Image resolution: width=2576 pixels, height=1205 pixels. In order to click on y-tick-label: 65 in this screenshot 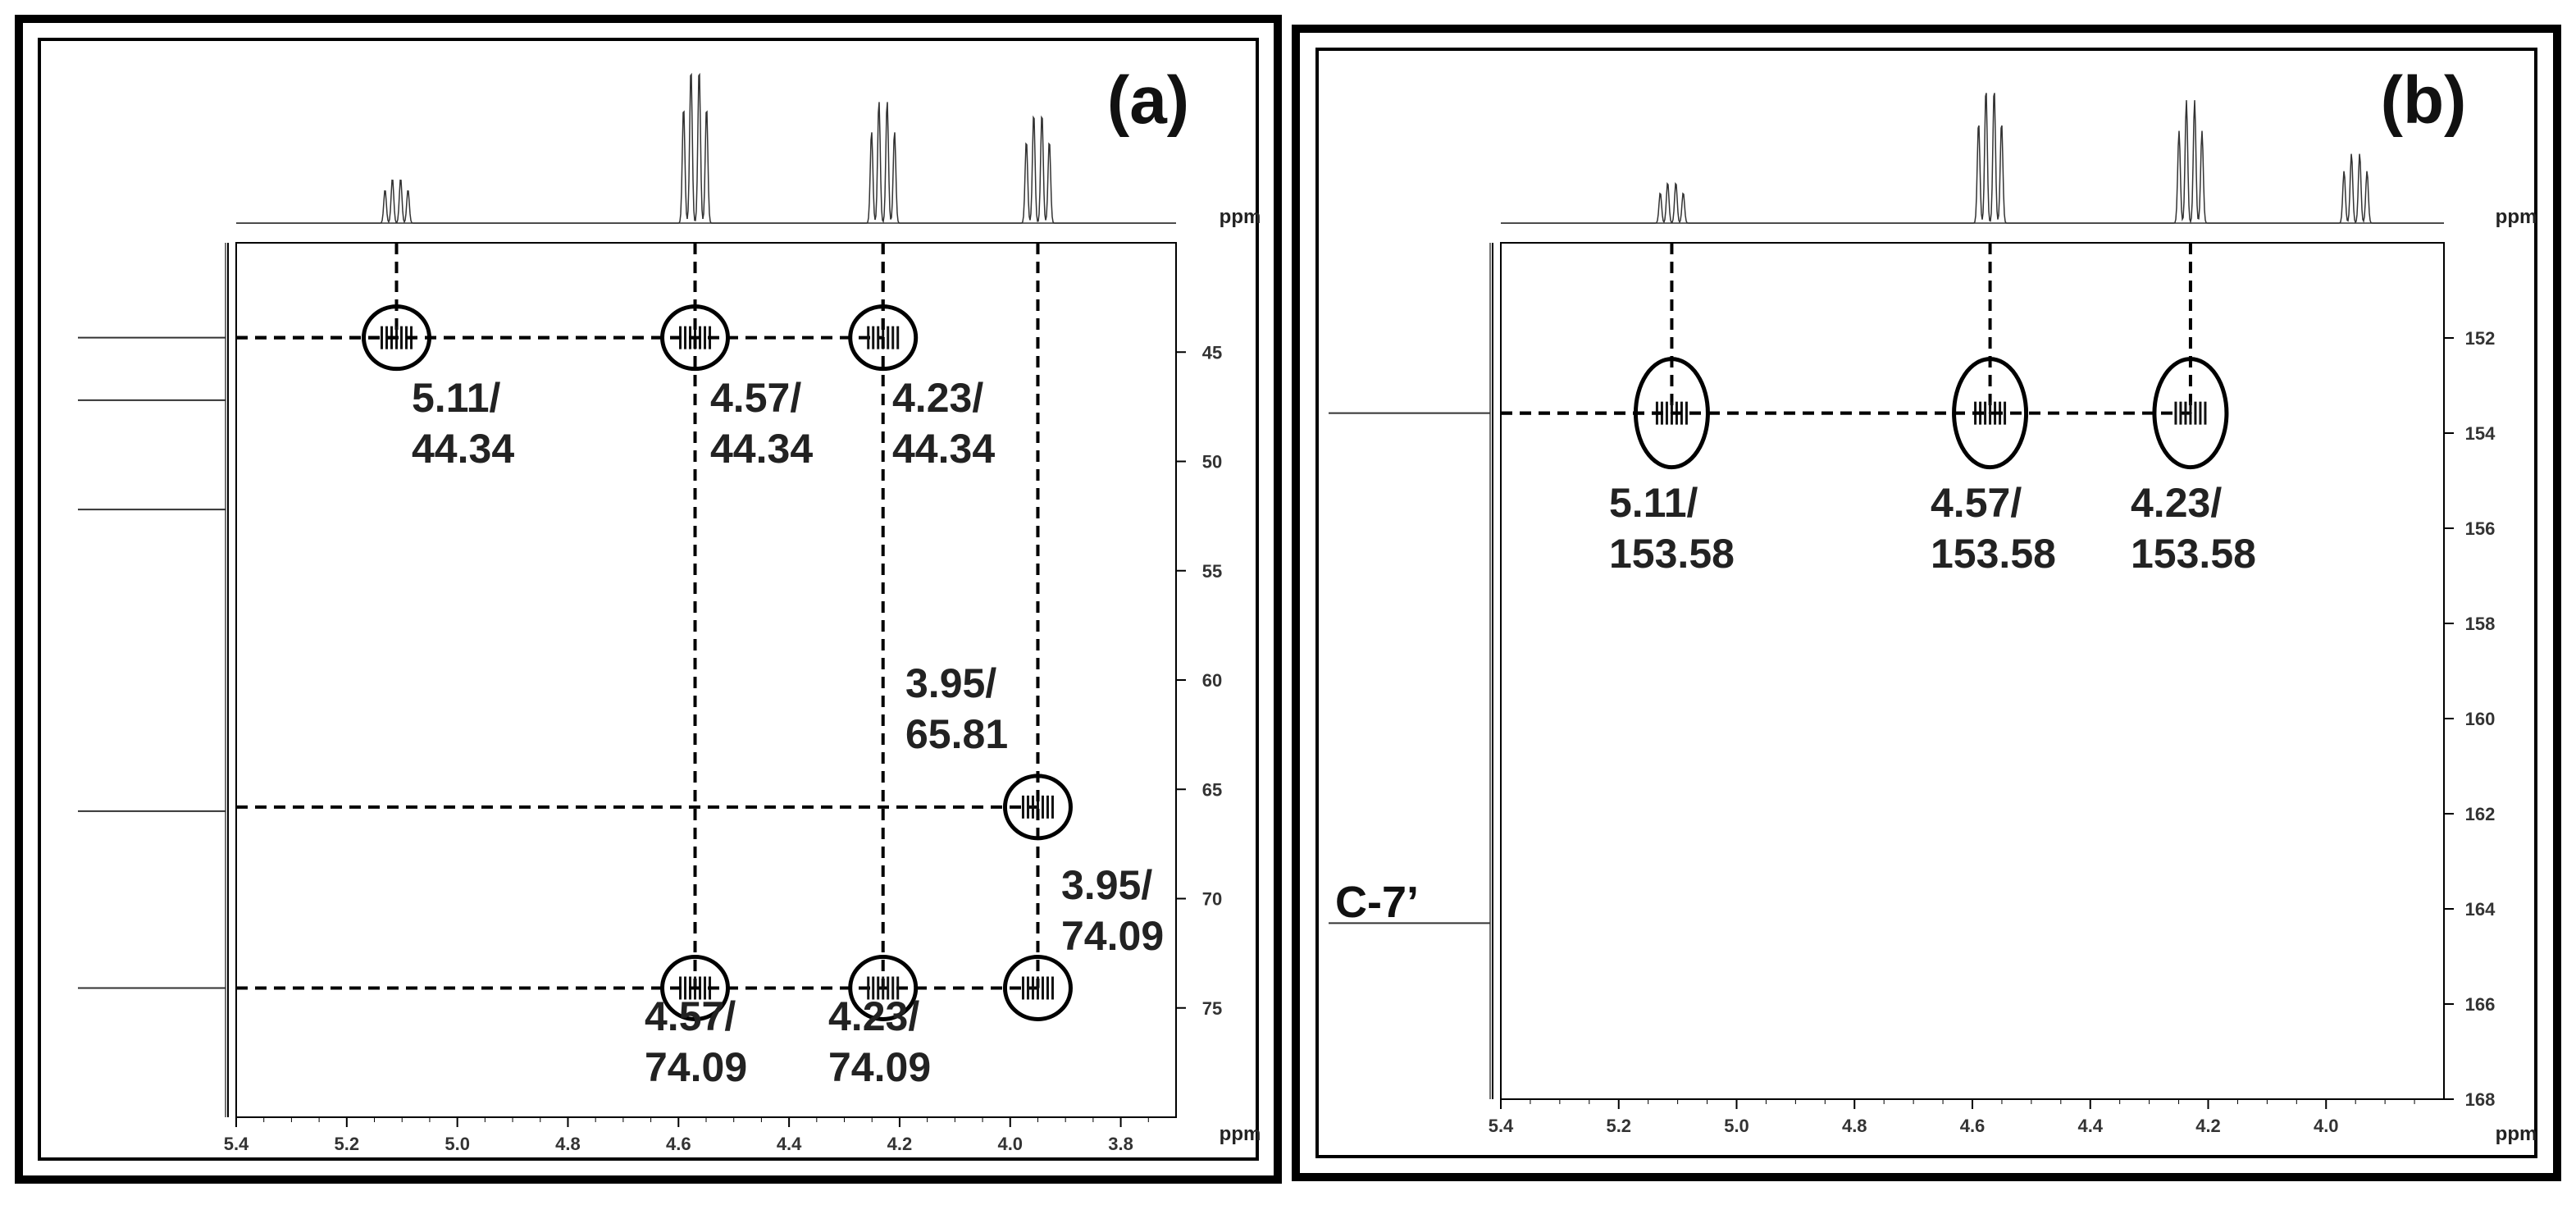, I will do `click(1212, 789)`.